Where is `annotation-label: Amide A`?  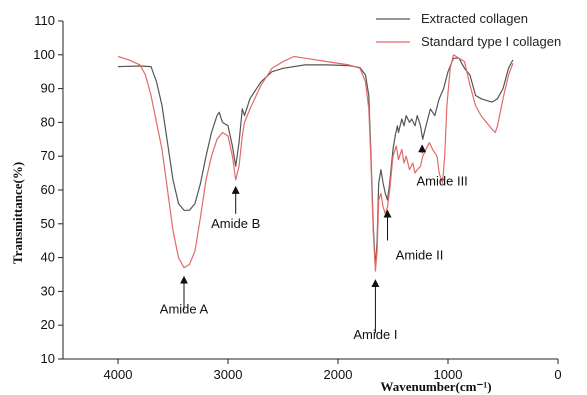 annotation-label: Amide A is located at coordinates (184, 309).